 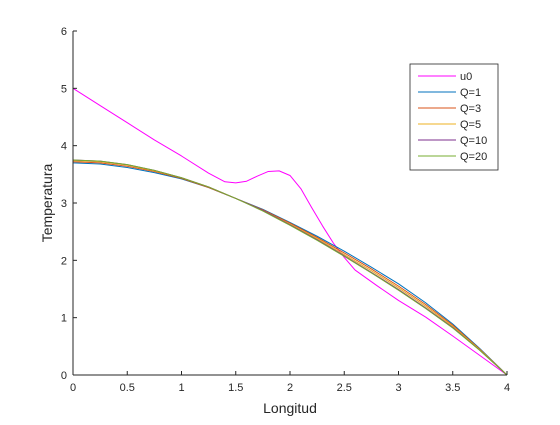 I want to click on x-tick-label: 1.5, so click(x=235, y=388).